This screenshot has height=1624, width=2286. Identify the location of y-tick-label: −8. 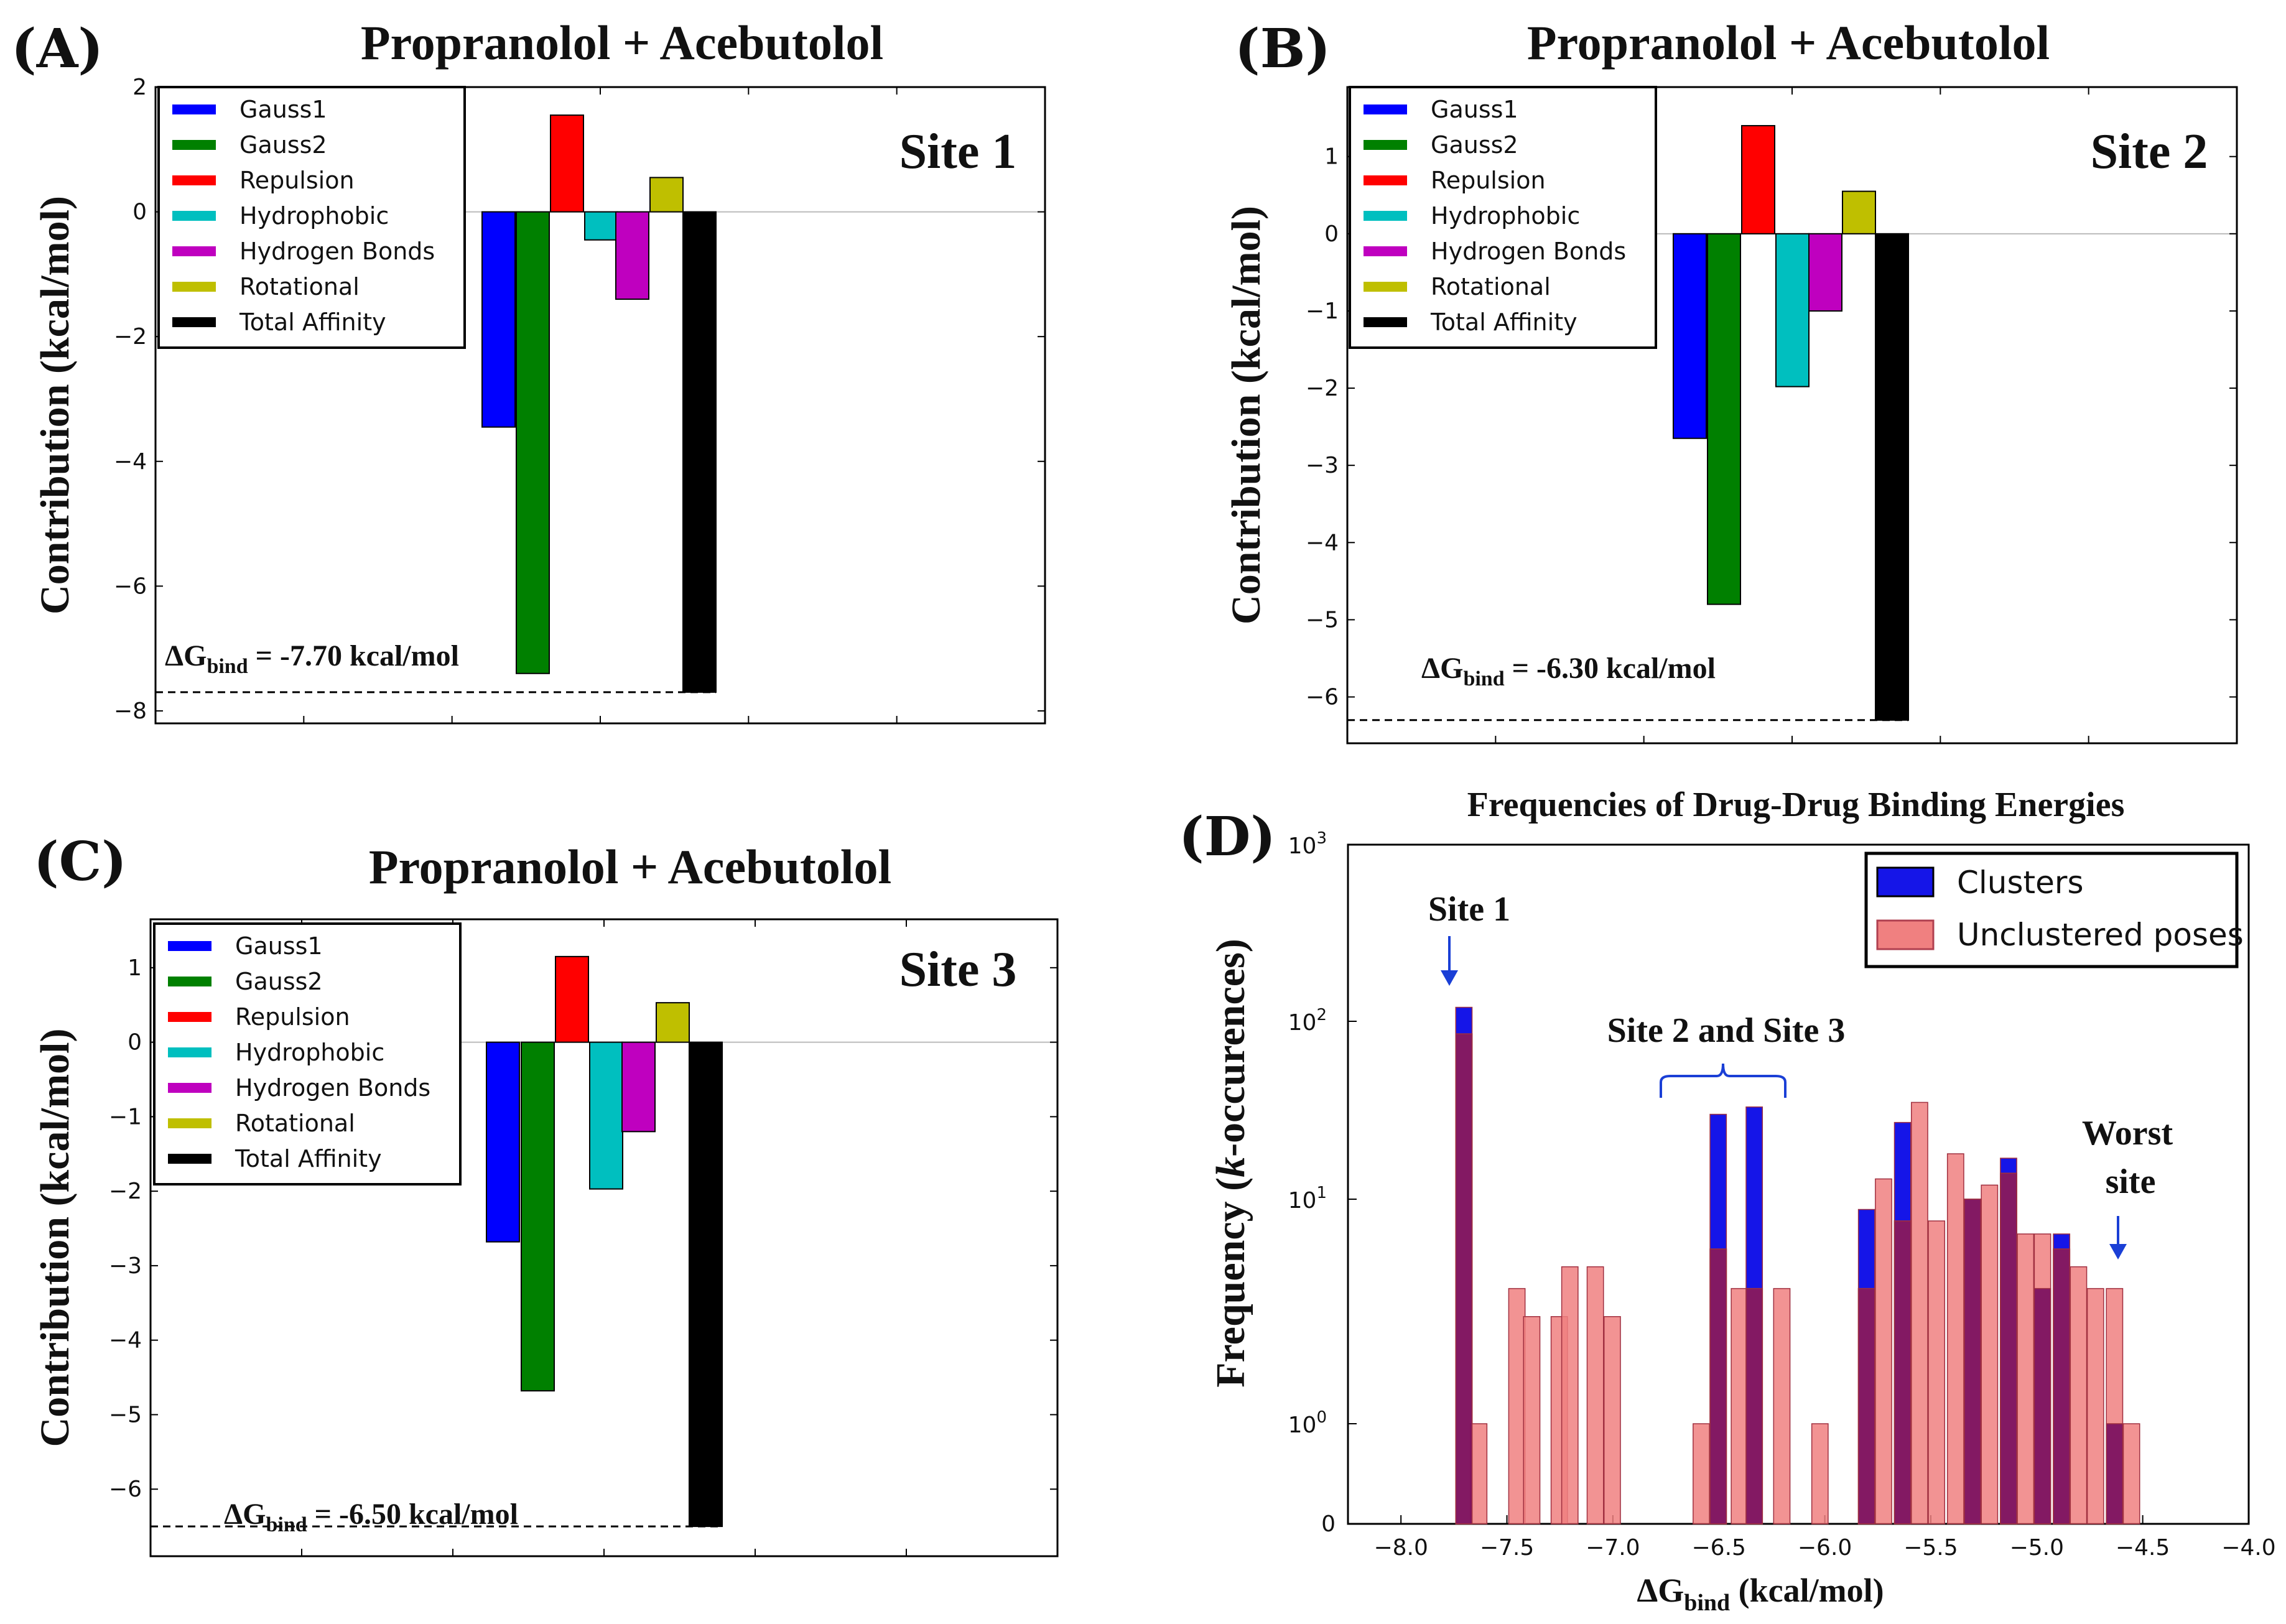
(130, 711).